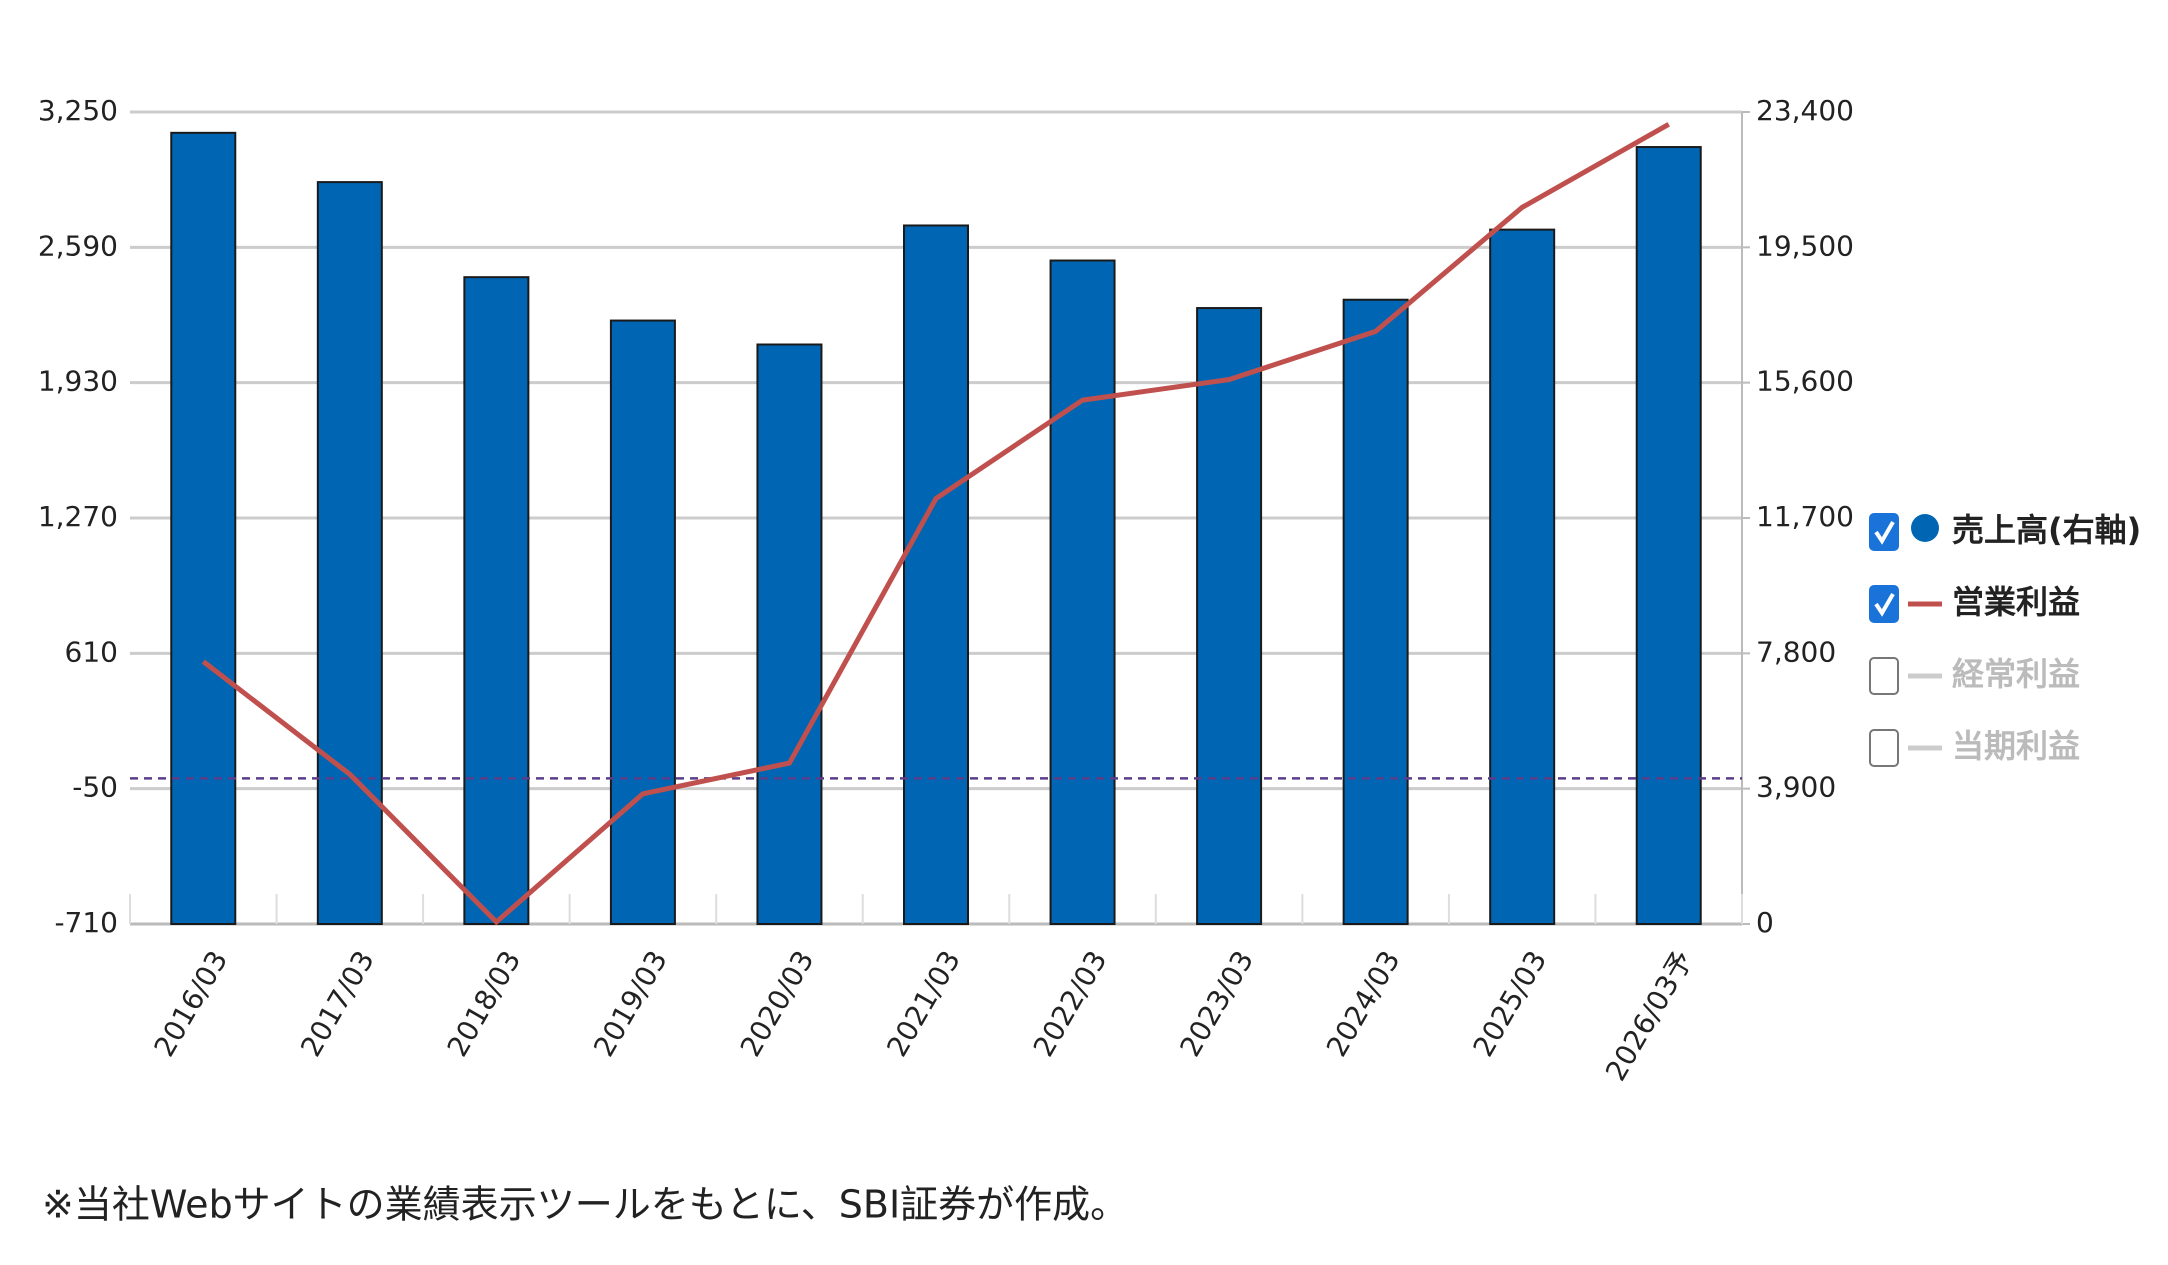  Describe the element at coordinates (1070, 1003) in the screenshot. I see `x-tick-label: 2022/03` at that location.